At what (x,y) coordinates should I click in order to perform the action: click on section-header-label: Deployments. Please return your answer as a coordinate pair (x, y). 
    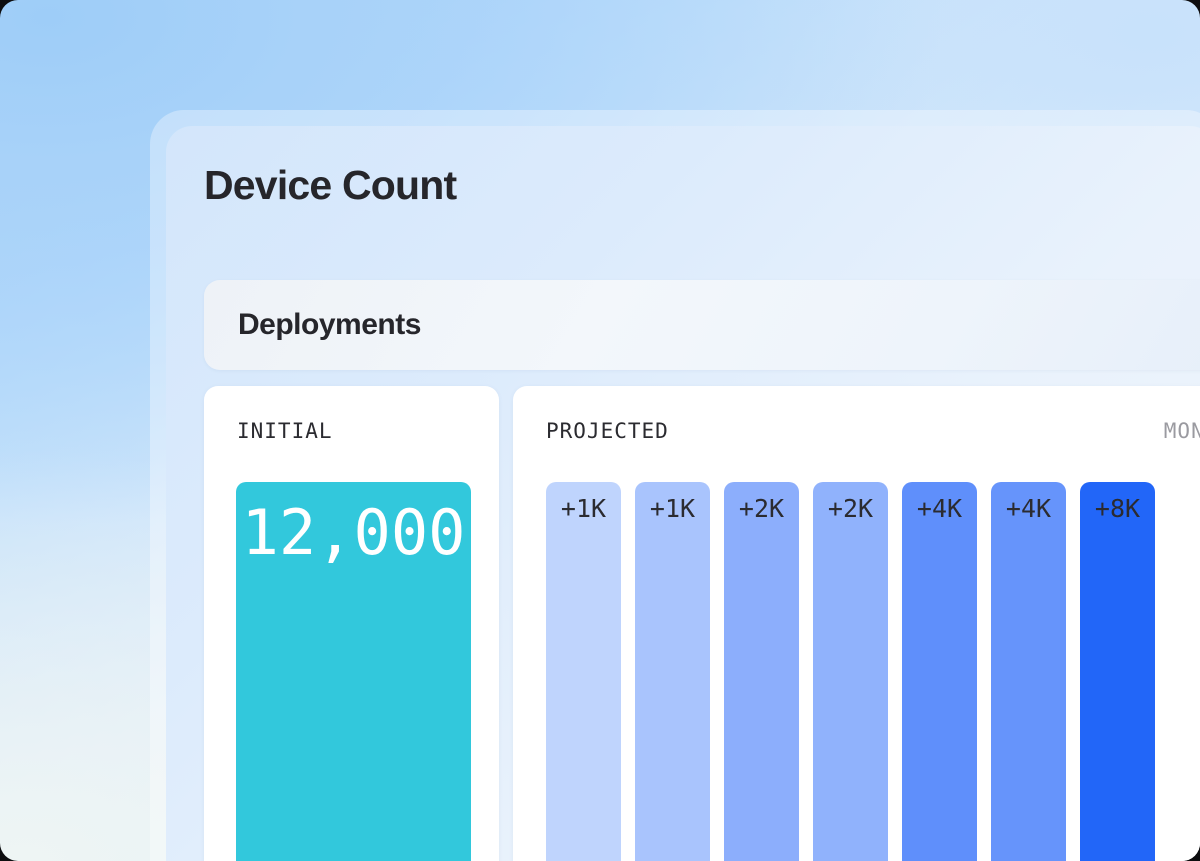
    Looking at the image, I should click on (329, 324).